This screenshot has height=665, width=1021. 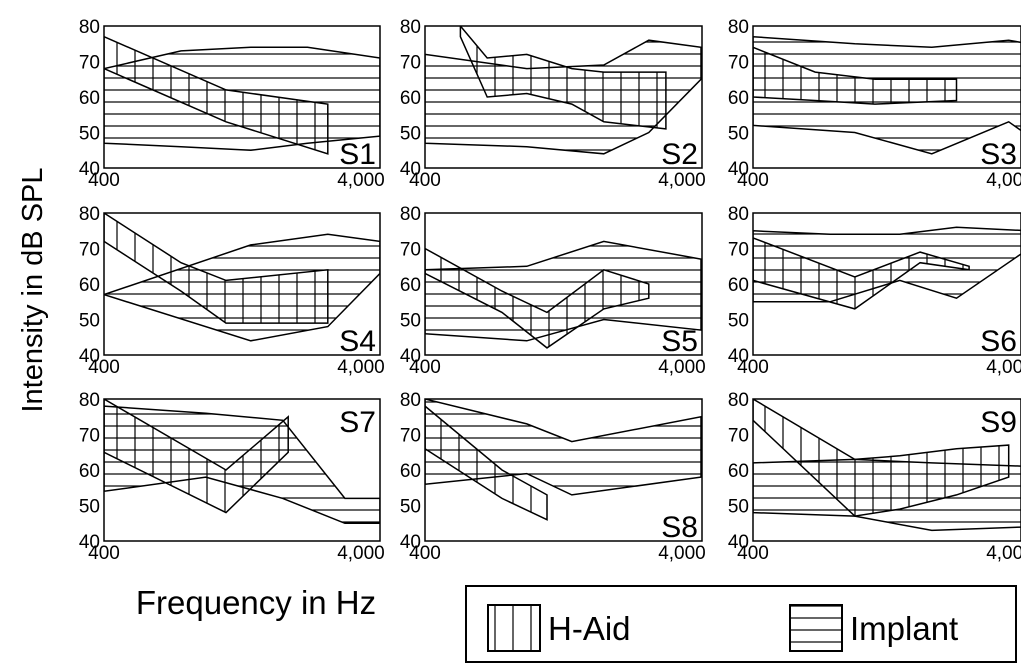 I want to click on legend-swatch-haid, so click(x=514, y=628).